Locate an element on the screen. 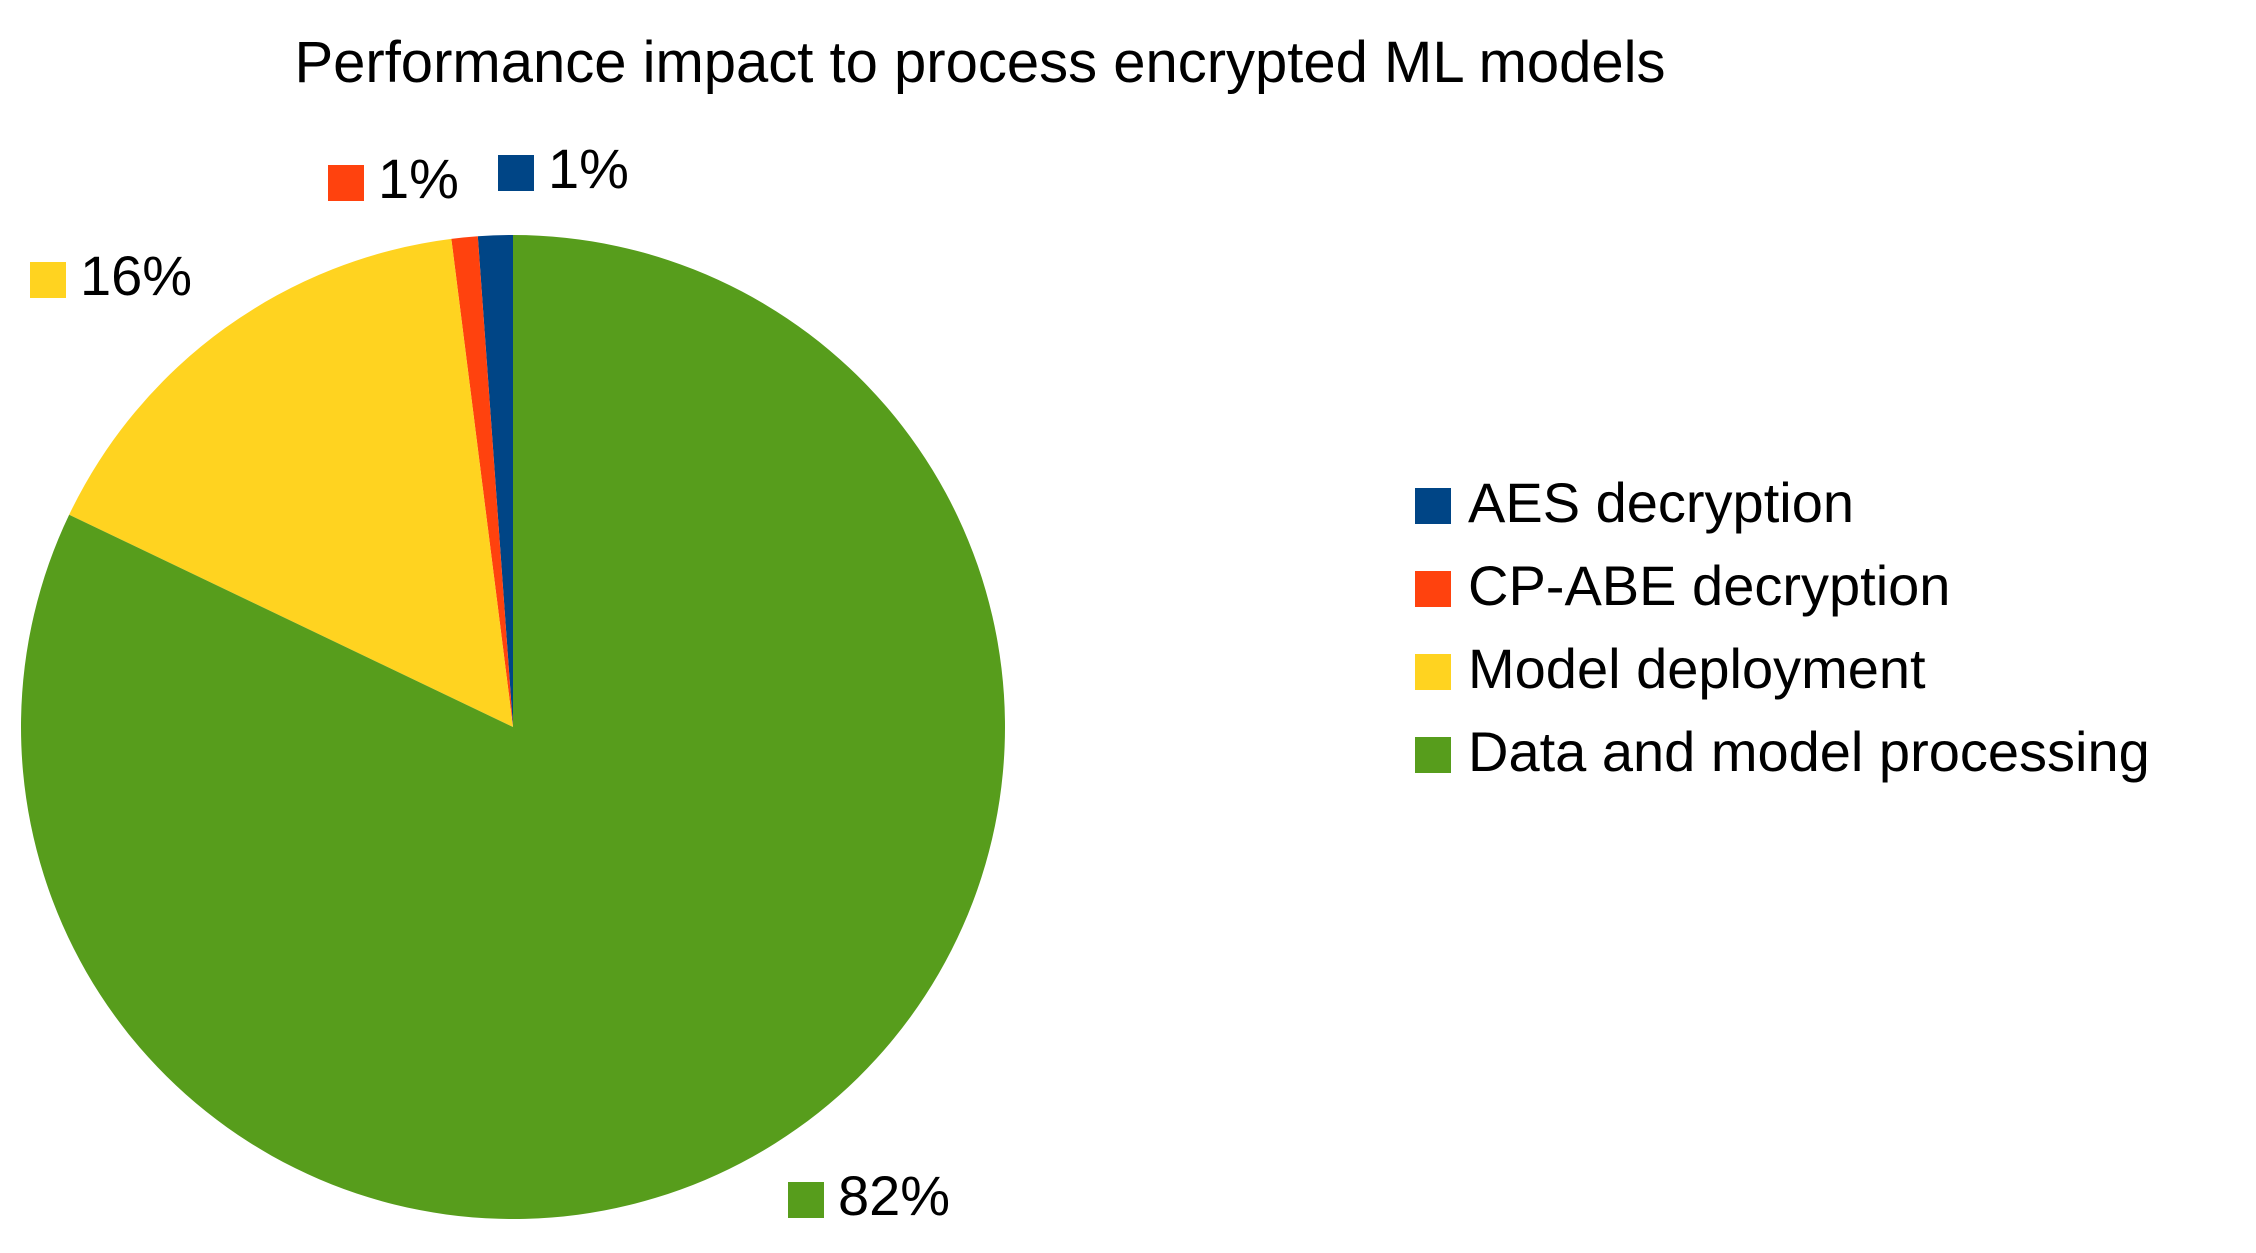 This screenshot has width=2256, height=1253. data-label-data-and-model-processing: 82% is located at coordinates (894, 1195).